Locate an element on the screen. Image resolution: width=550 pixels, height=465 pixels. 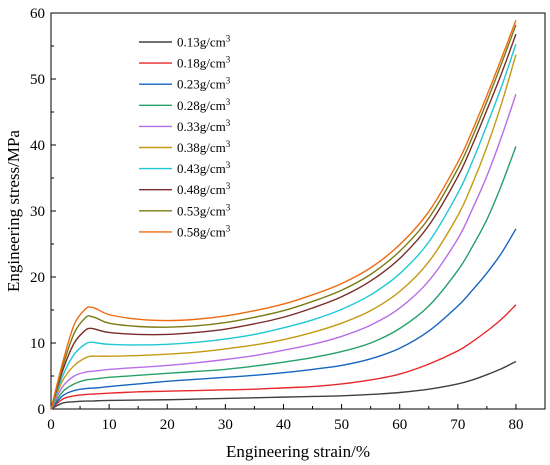
x-axis: 0 10 20 30 40 50 60 70 80 is located at coordinates (285, 418).